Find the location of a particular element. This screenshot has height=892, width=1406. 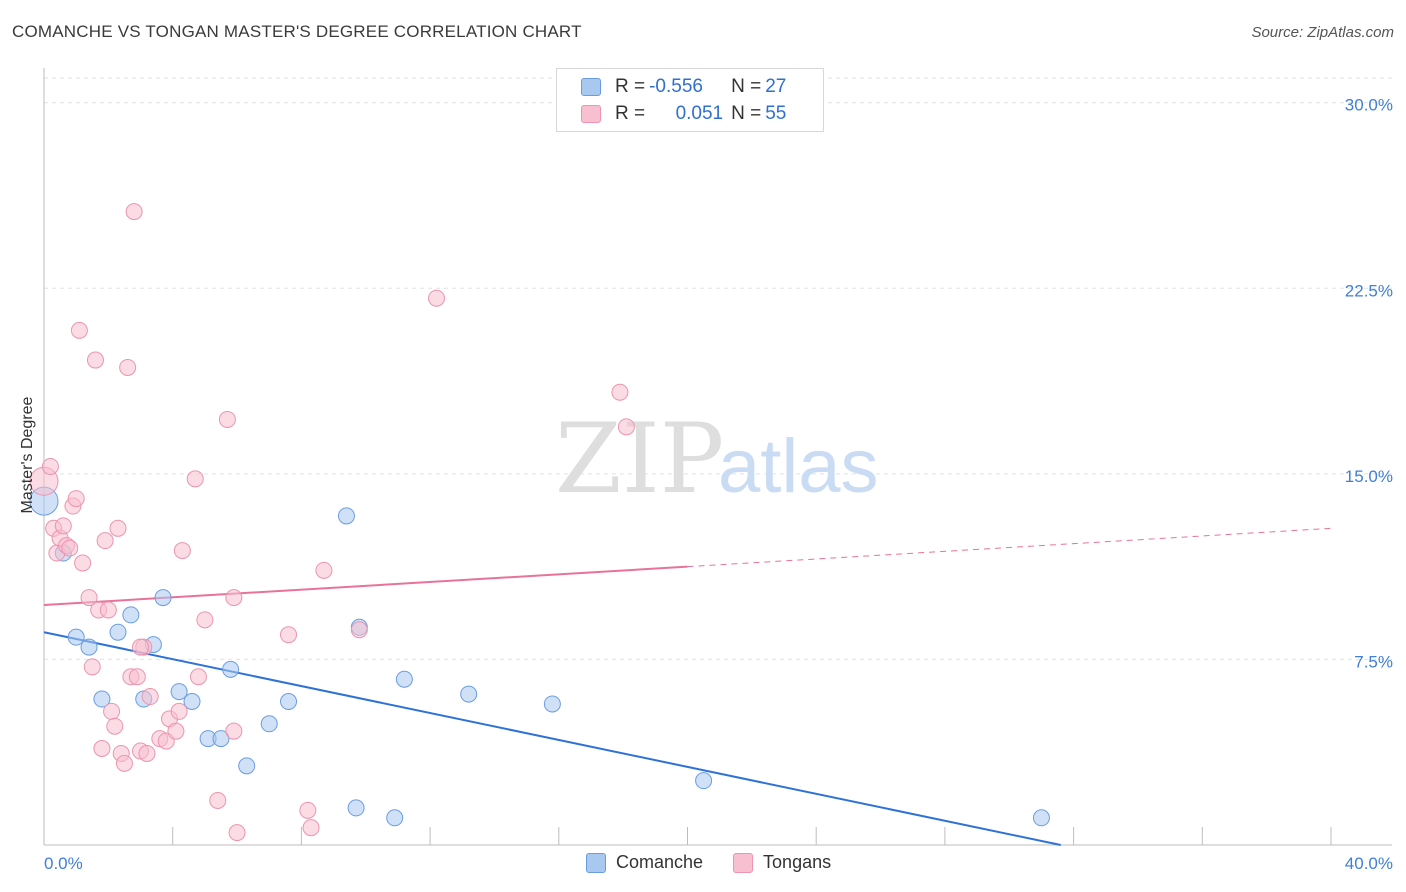

legend-label-comanche: Comanche is located at coordinates (660, 862).